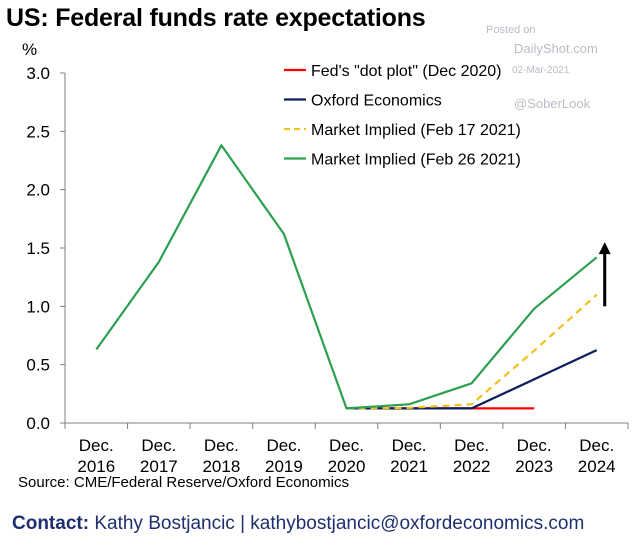  Describe the element at coordinates (96, 466) in the screenshot. I see `x-tick-label: 2016` at that location.